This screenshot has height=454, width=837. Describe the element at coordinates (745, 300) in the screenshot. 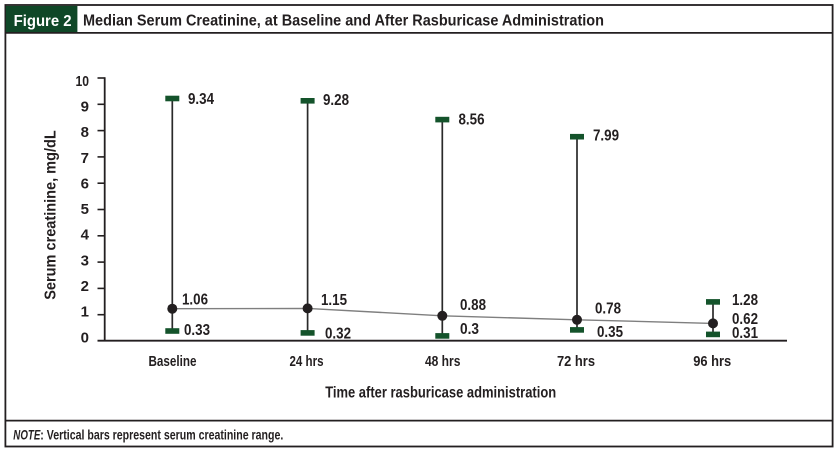

I see `svg-text: 1.28` at that location.